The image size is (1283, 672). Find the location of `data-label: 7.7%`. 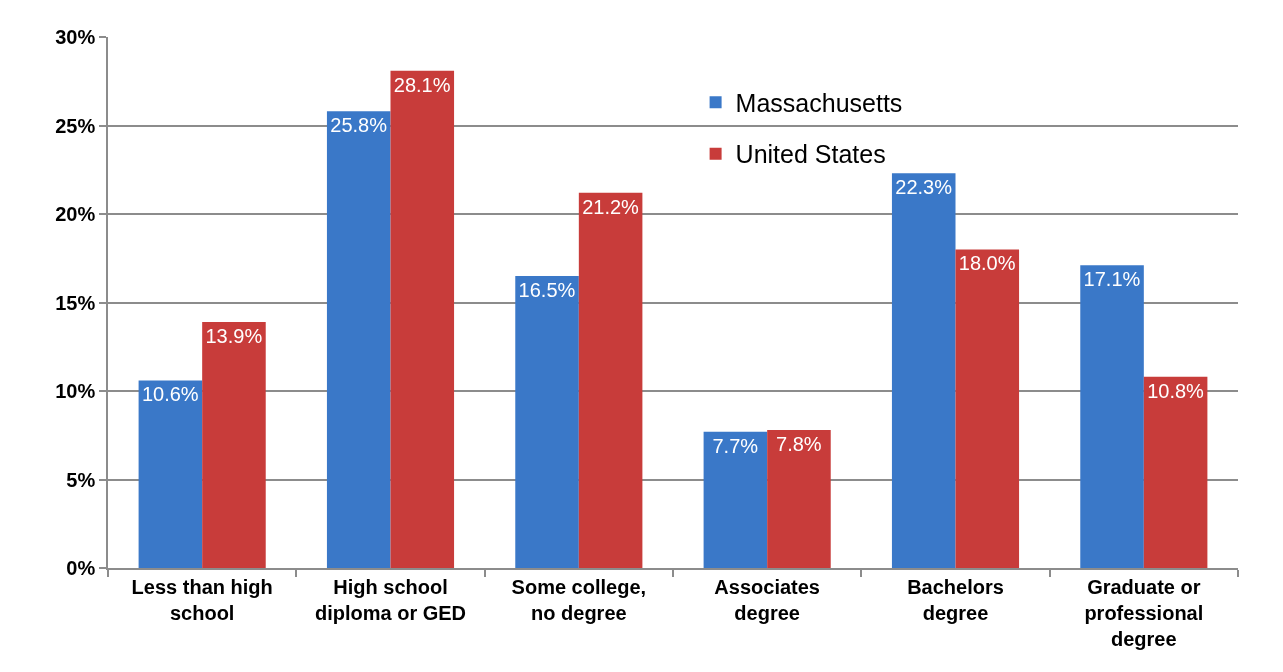

data-label: 7.7% is located at coordinates (735, 445).